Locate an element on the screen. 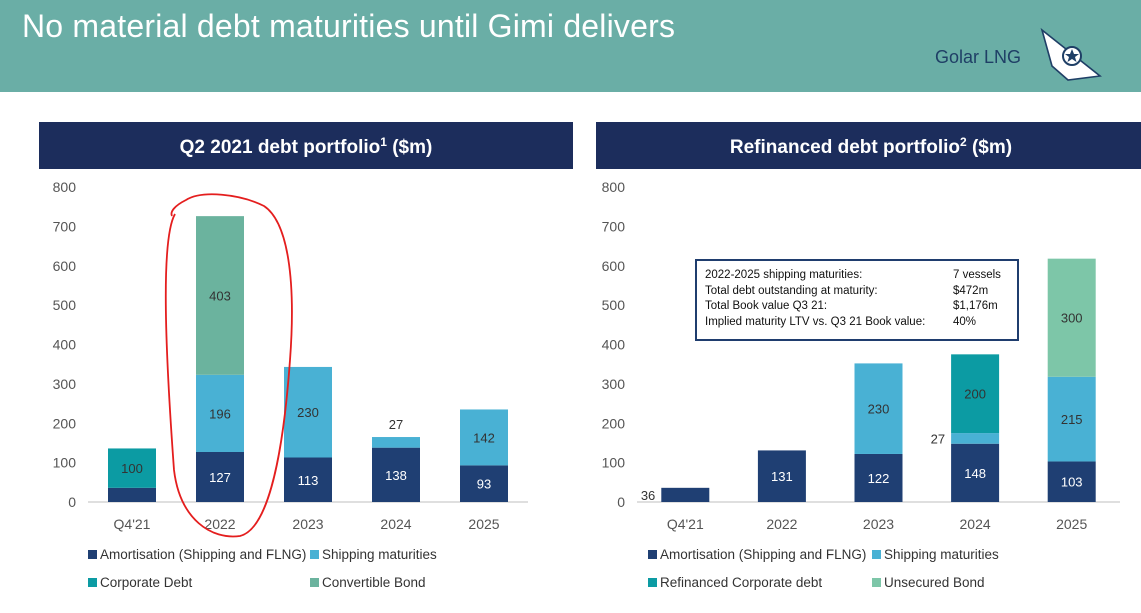 The width and height of the screenshot is (1141, 613). info-value: $472m is located at coordinates (971, 290).